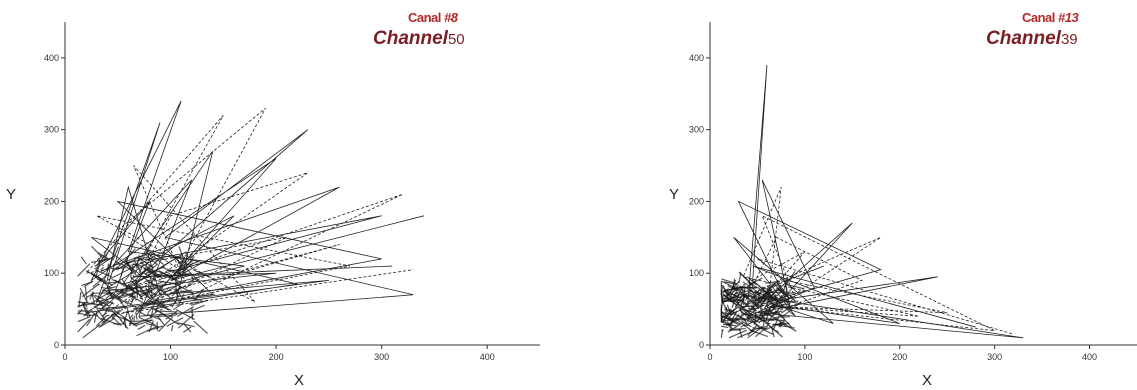  What do you see at coordinates (994, 357) in the screenshot?
I see `x-tick-label-1-300: 300` at bounding box center [994, 357].